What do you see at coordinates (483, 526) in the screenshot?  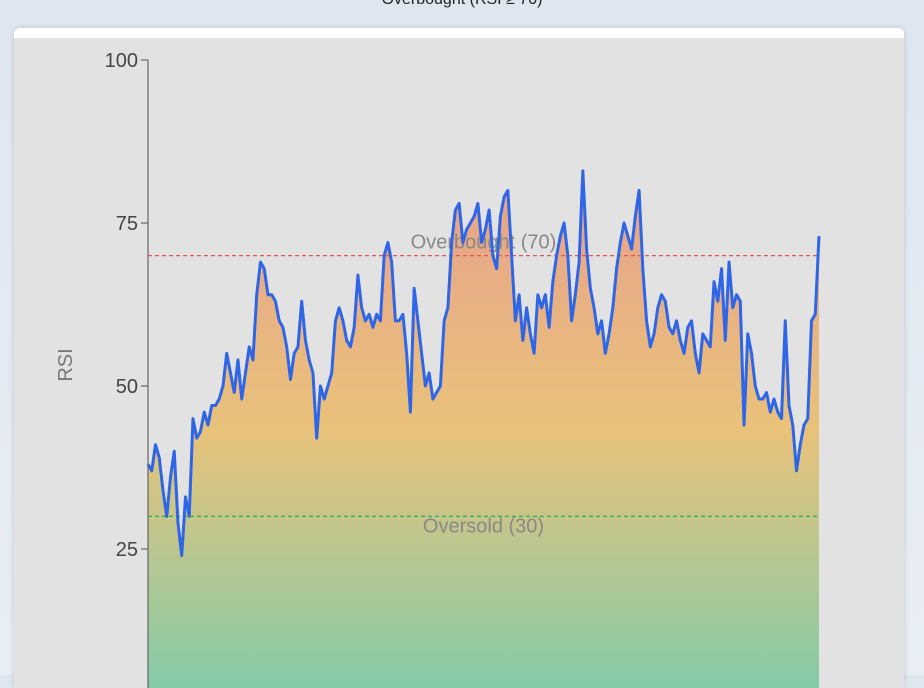 I see `threshold-label-30: Oversold (30)` at bounding box center [483, 526].